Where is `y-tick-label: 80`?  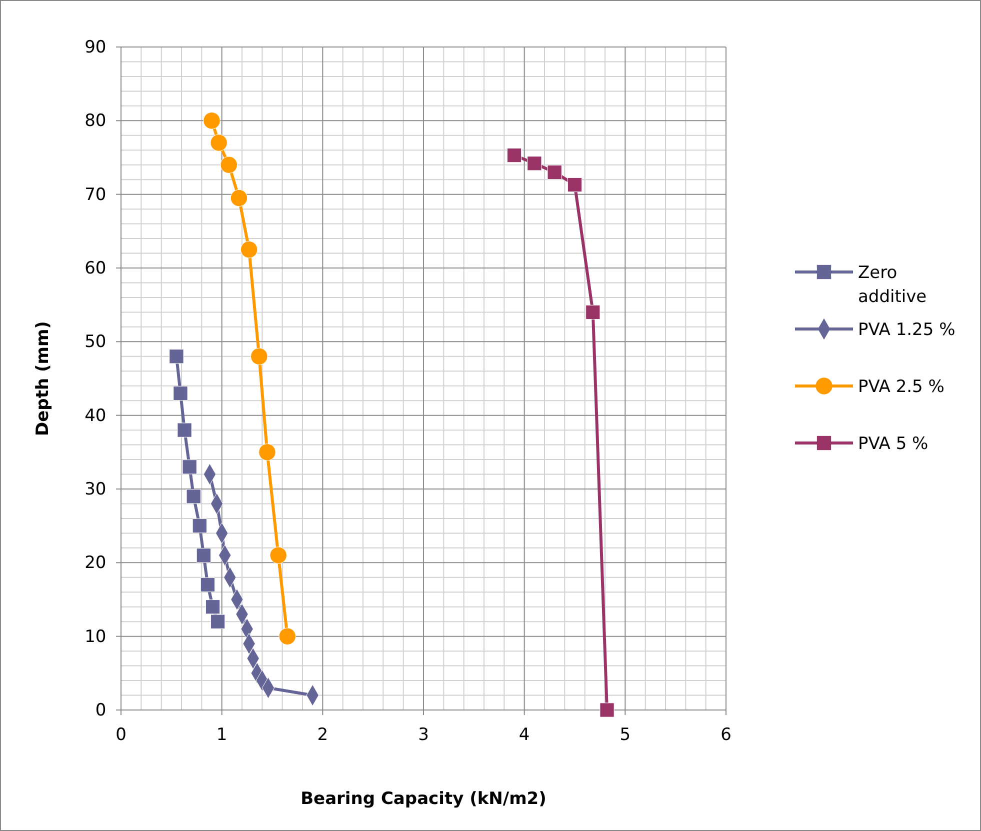
y-tick-label: 80 is located at coordinates (95, 121).